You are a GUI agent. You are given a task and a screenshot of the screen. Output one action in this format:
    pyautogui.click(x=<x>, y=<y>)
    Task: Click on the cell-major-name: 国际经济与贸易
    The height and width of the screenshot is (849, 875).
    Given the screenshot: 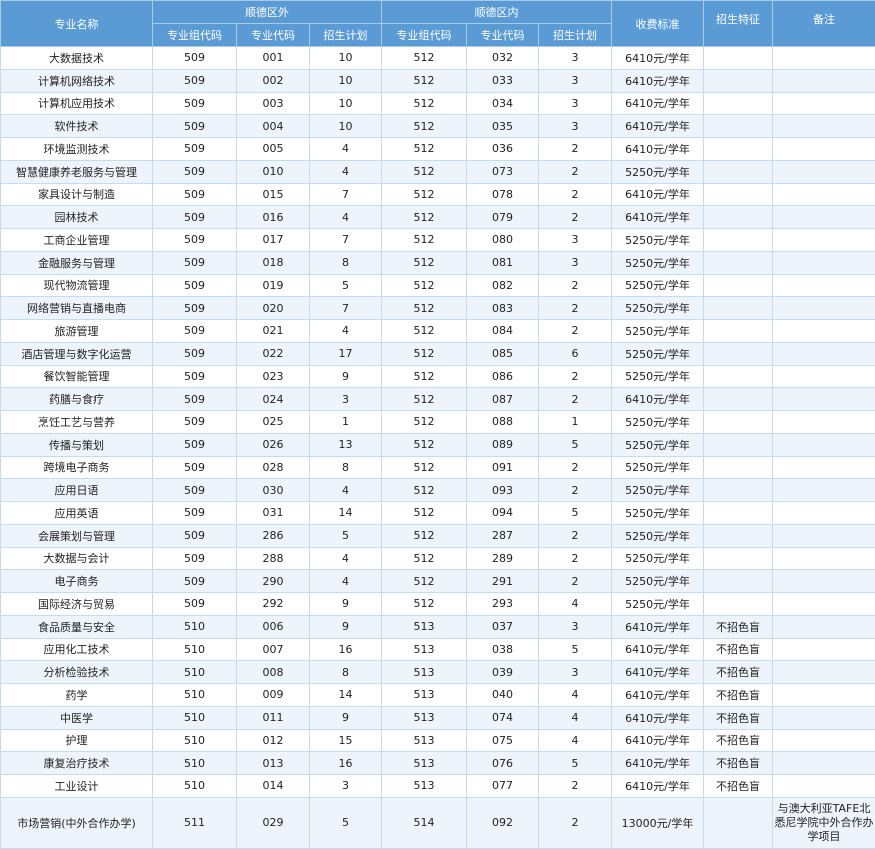 What is the action you would take?
    pyautogui.click(x=77, y=604)
    